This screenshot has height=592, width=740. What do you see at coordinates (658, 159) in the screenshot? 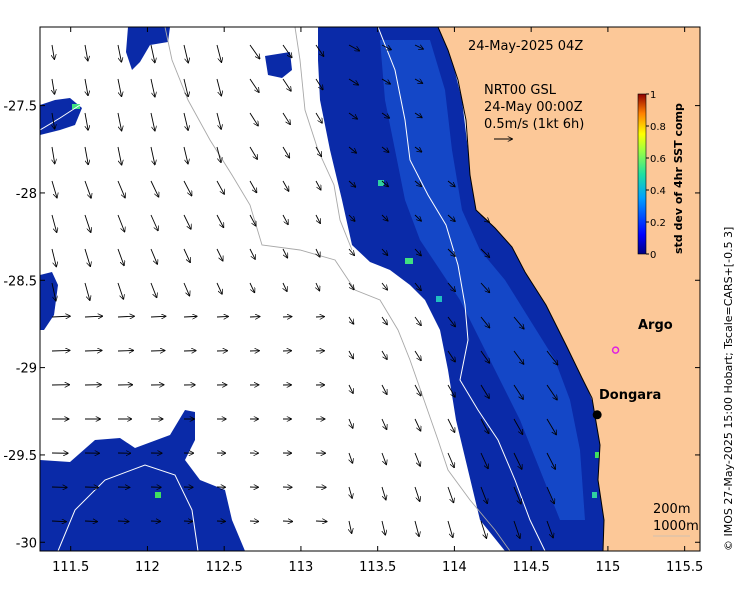
I see `colorbar-tick-label: 0.6` at bounding box center [658, 159].